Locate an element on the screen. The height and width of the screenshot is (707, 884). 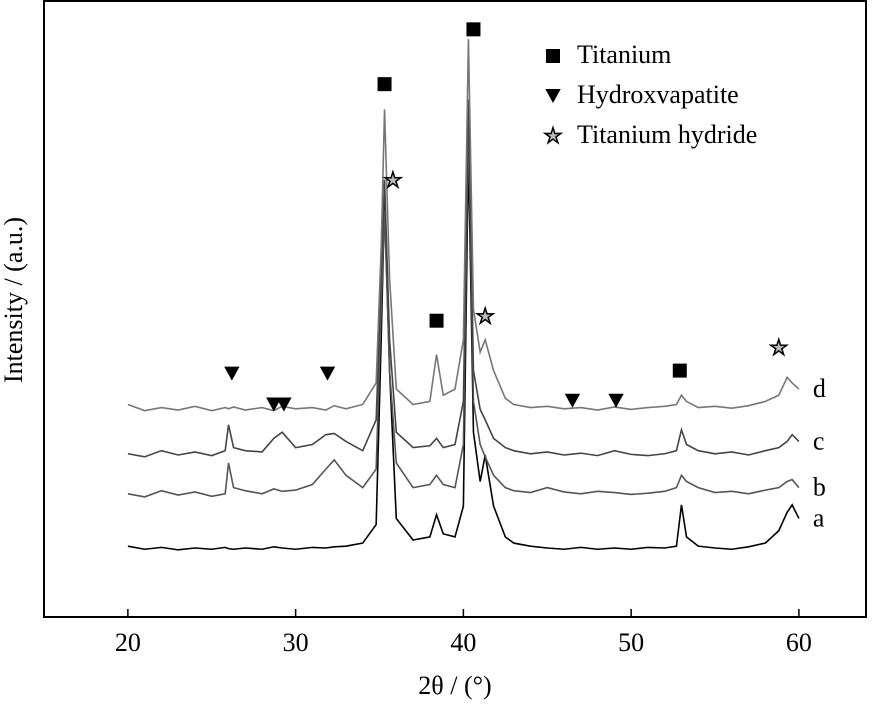
y-axis-title: Intensity / (a.u.) is located at coordinates (14, 300).